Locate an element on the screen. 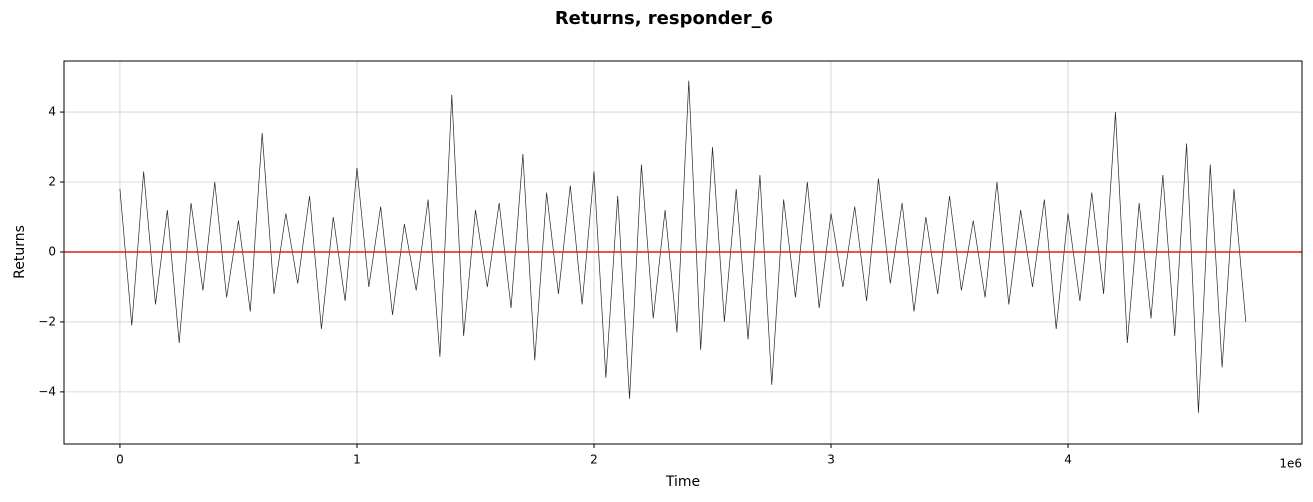 The width and height of the screenshot is (1313, 502). x-offset-label: 1e6 is located at coordinates (1290, 464).